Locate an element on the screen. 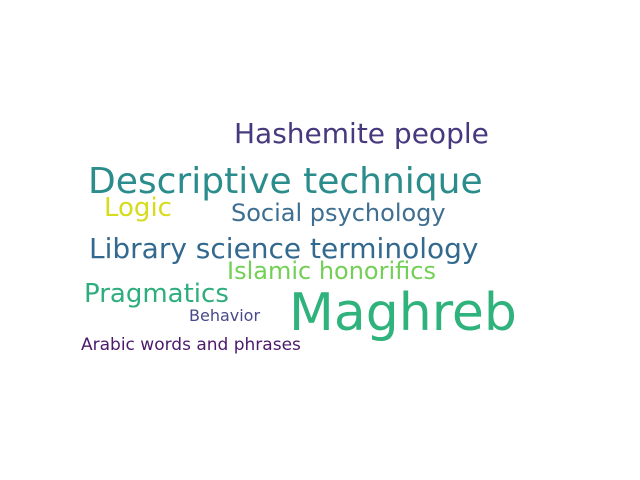 The image size is (640, 480). word-social-psychology: Social psychology is located at coordinates (338, 213).